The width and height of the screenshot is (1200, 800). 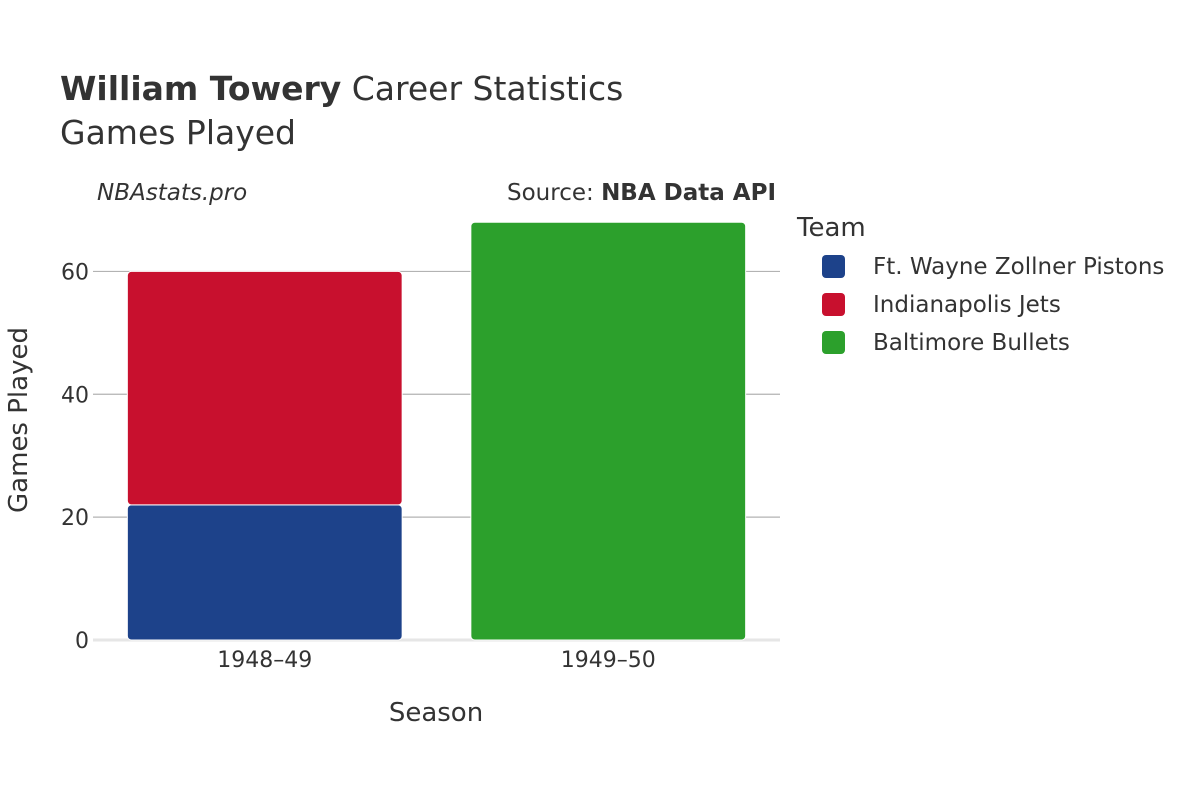 What do you see at coordinates (436, 713) in the screenshot?
I see `x-axis-title: Season` at bounding box center [436, 713].